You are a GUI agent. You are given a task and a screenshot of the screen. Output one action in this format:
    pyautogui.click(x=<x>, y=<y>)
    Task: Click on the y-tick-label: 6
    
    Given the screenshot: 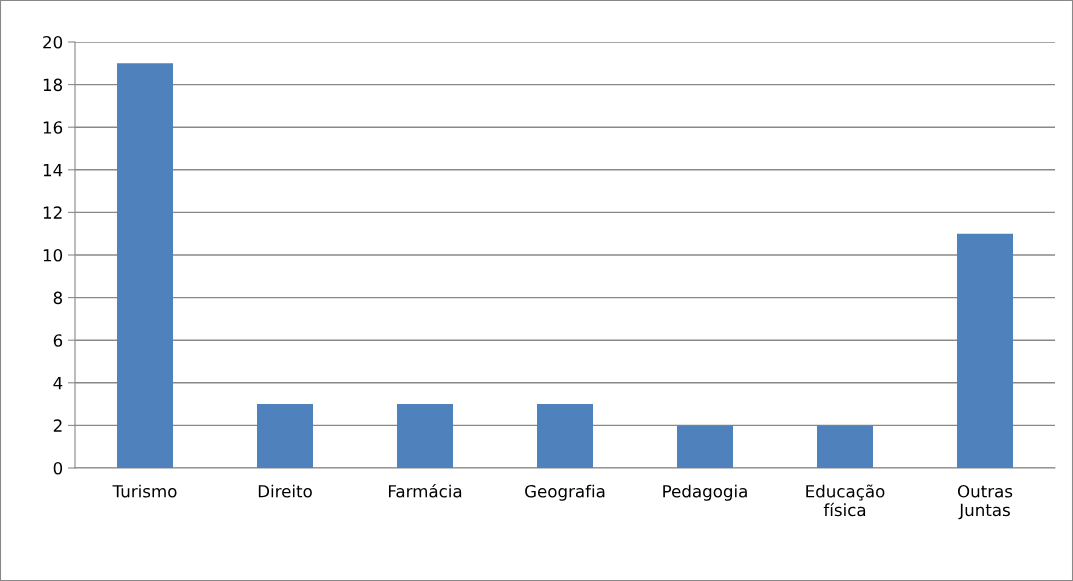 What is the action you would take?
    pyautogui.click(x=58, y=340)
    